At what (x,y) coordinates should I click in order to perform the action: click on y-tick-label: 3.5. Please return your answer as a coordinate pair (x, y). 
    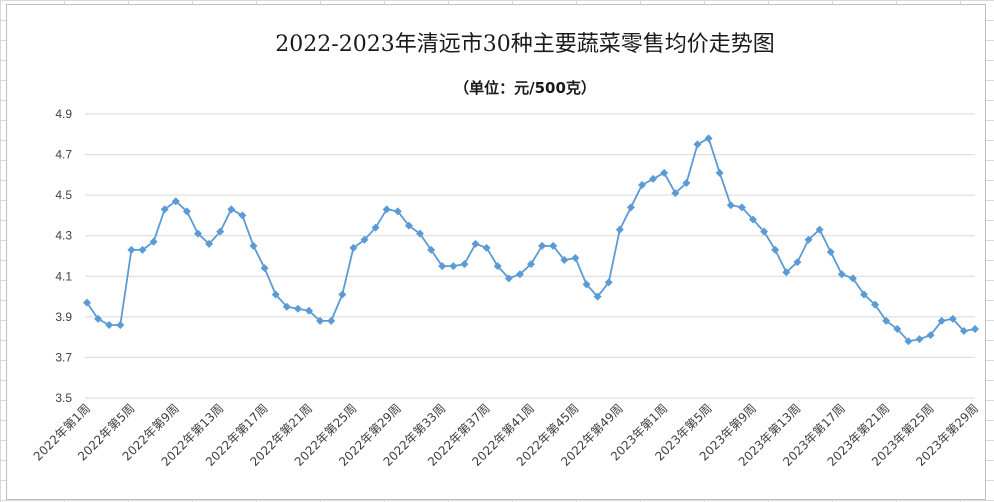
    Looking at the image, I should click on (63, 398).